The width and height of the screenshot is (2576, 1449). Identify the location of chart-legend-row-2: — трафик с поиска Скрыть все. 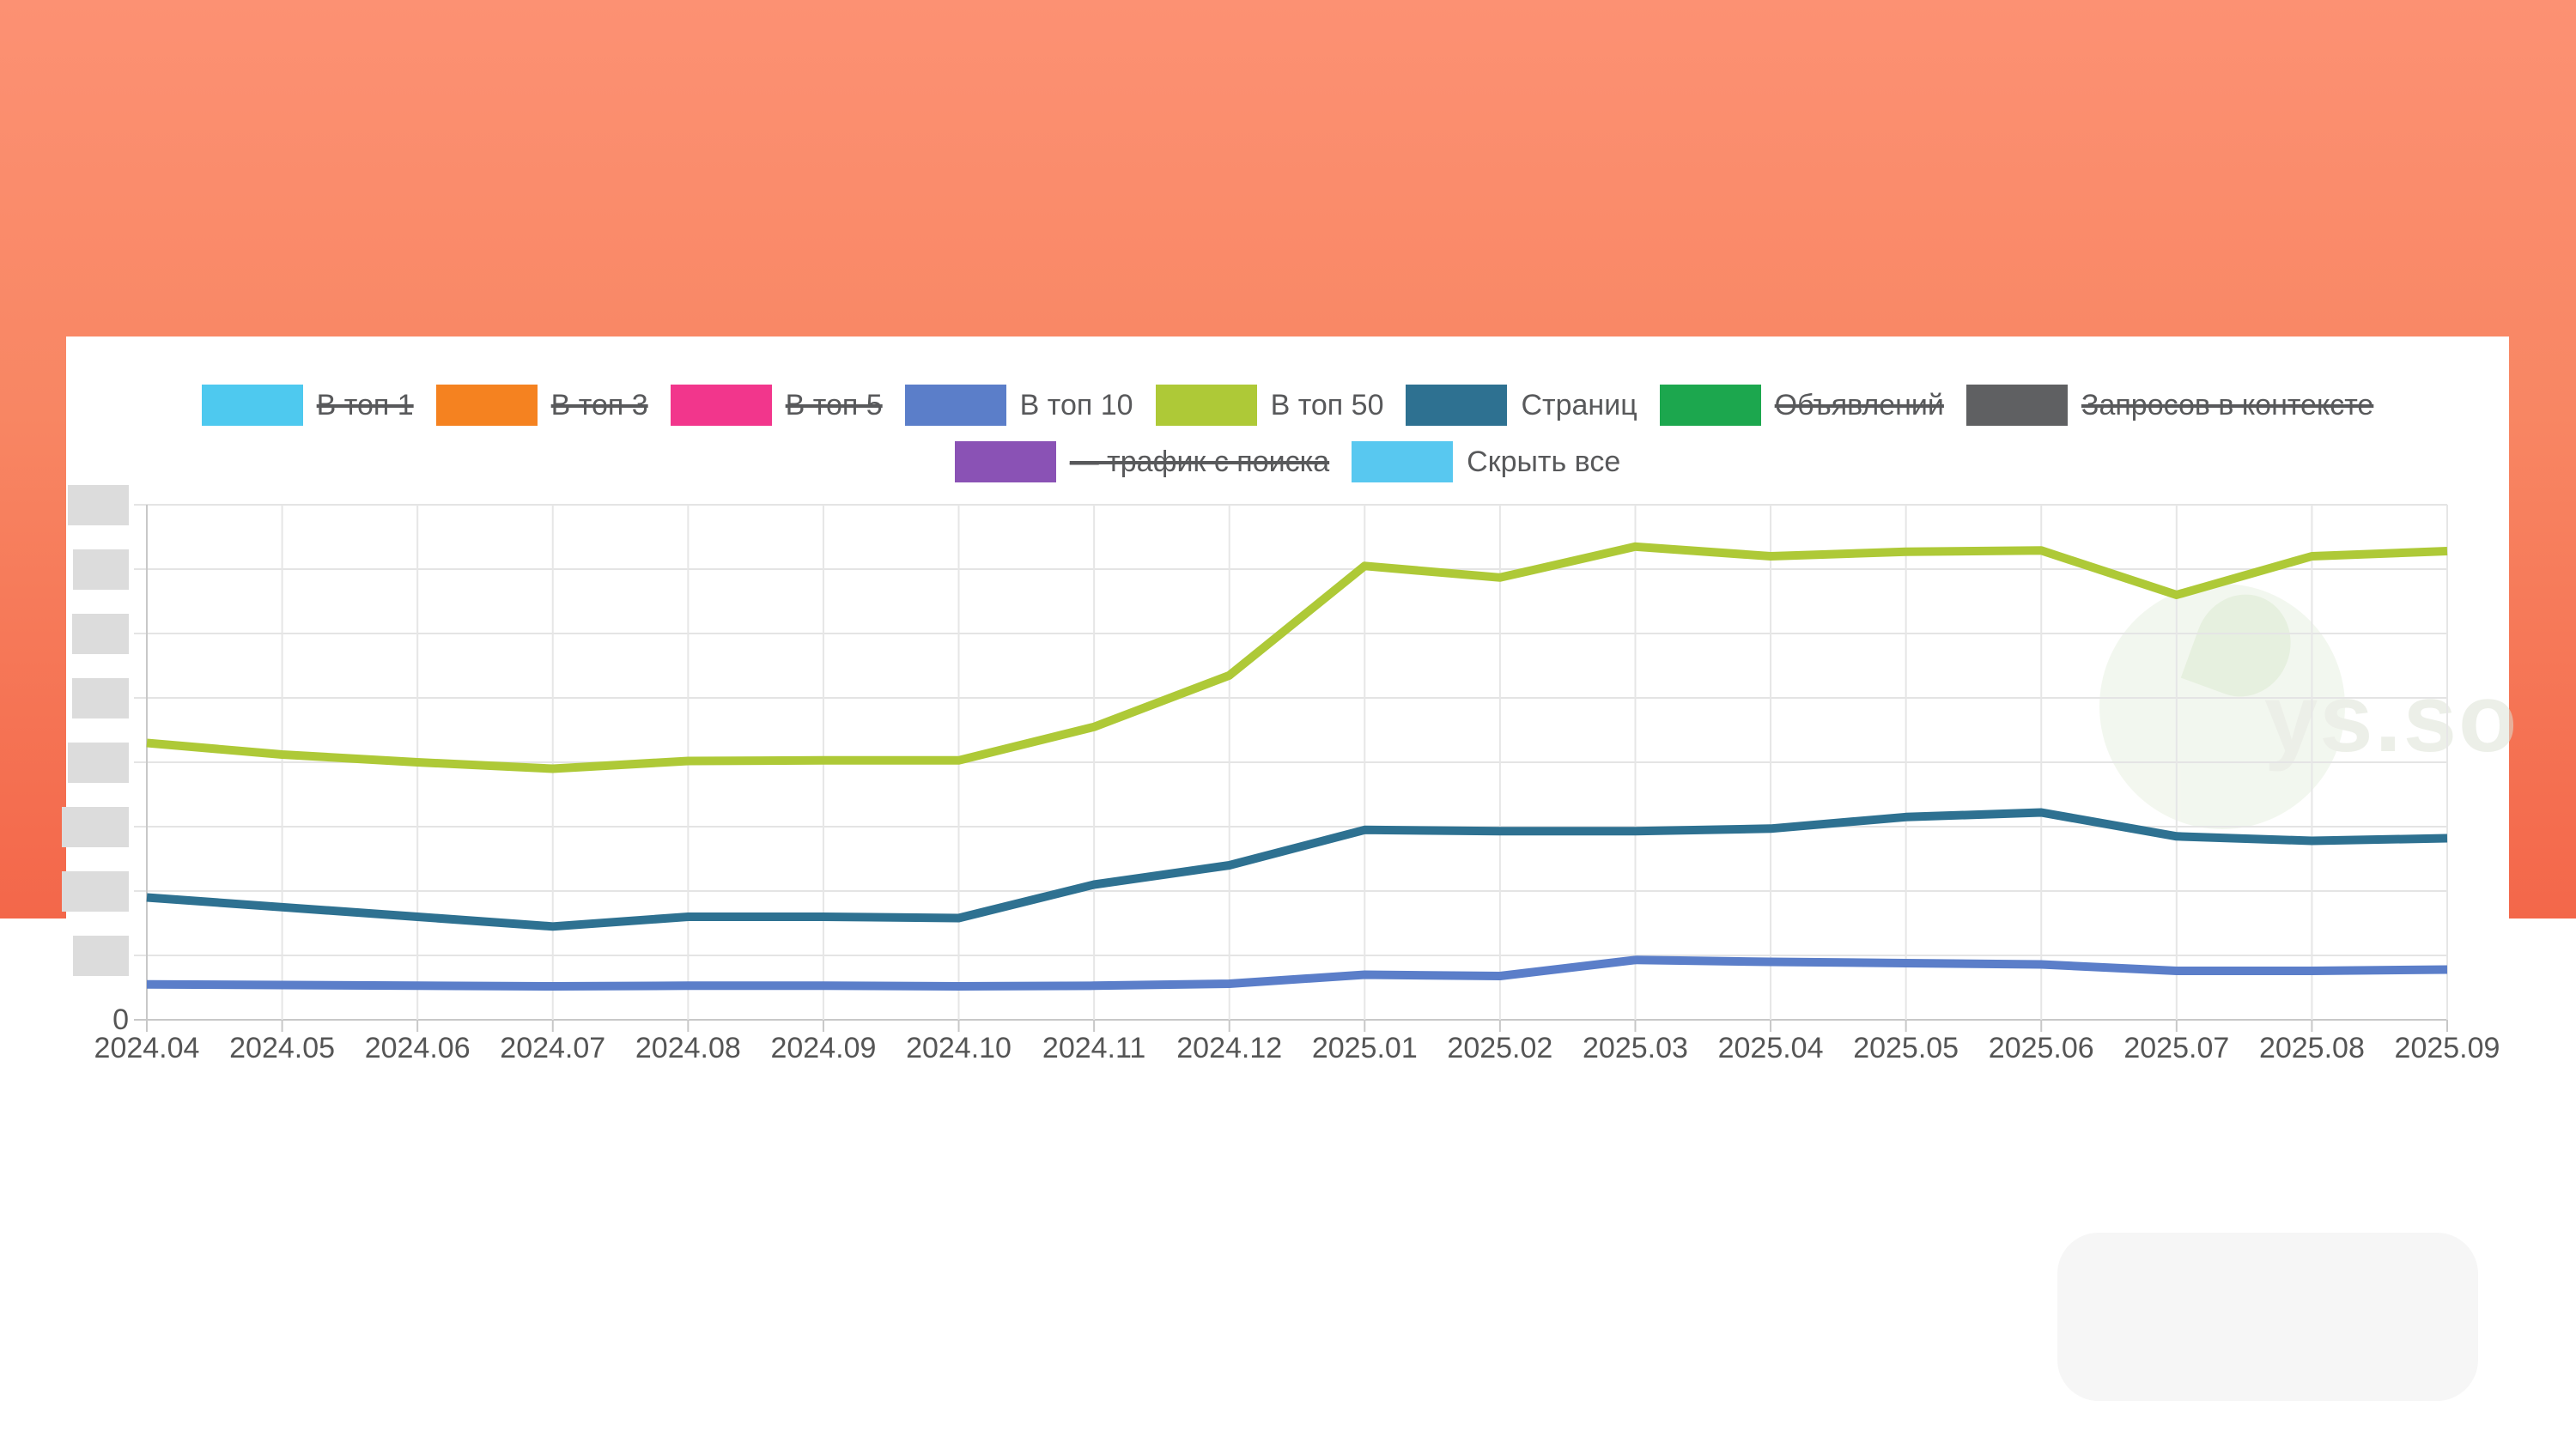
(1287, 461).